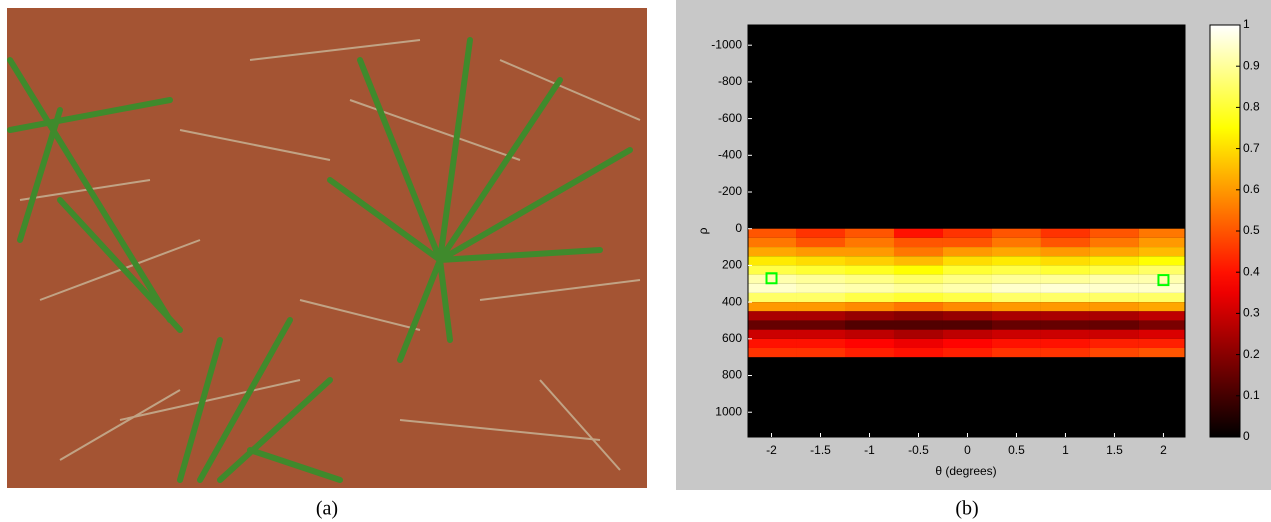 The height and width of the screenshot is (522, 1271). I want to click on y-tick-label: 400, so click(732, 301).